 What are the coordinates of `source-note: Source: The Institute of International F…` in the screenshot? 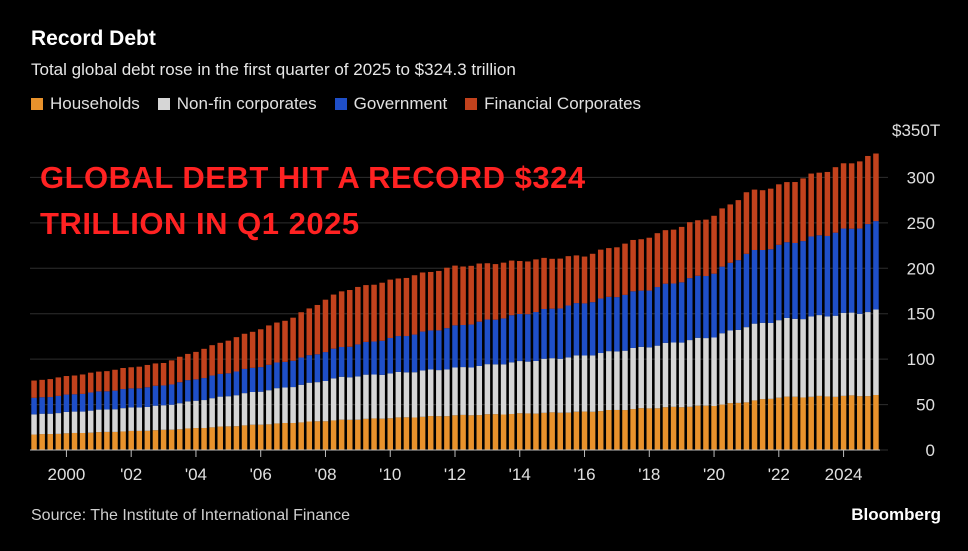 It's located at (191, 515).